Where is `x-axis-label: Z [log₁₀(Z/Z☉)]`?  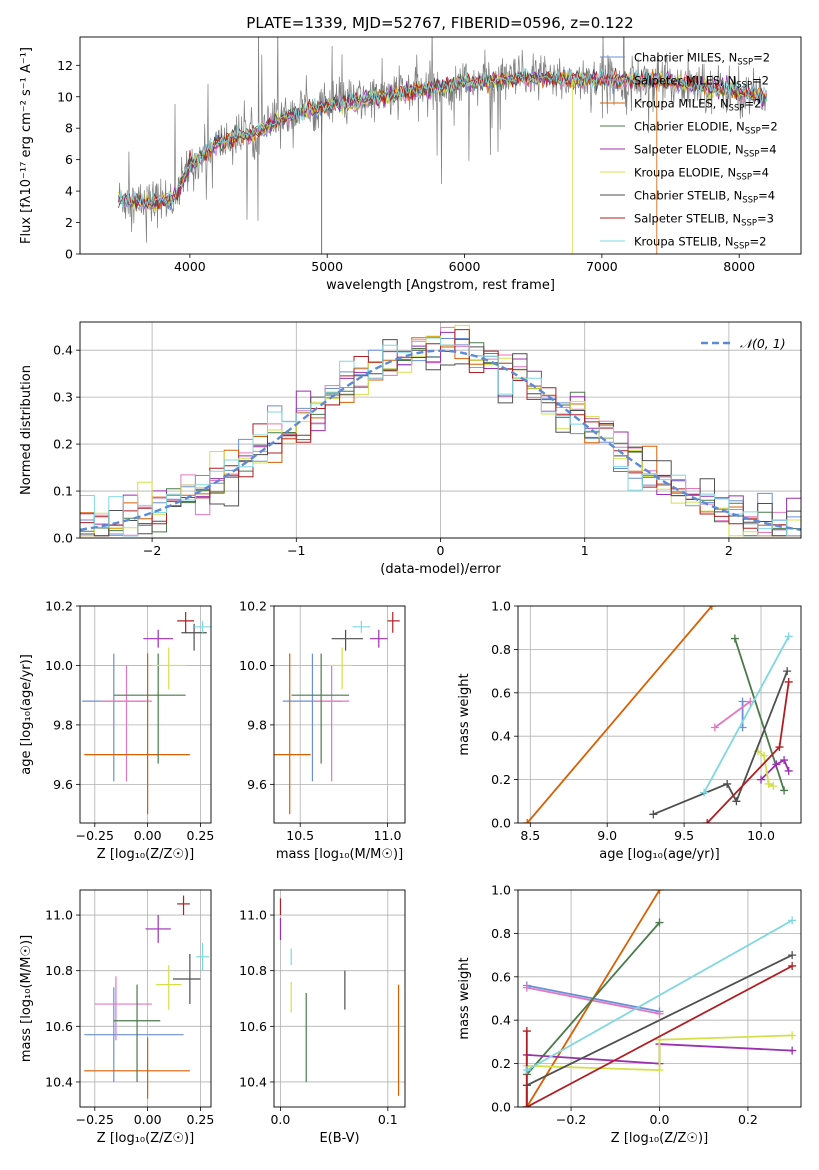
x-axis-label: Z [log₁₀(Z/Z☉)] is located at coordinates (659, 1138).